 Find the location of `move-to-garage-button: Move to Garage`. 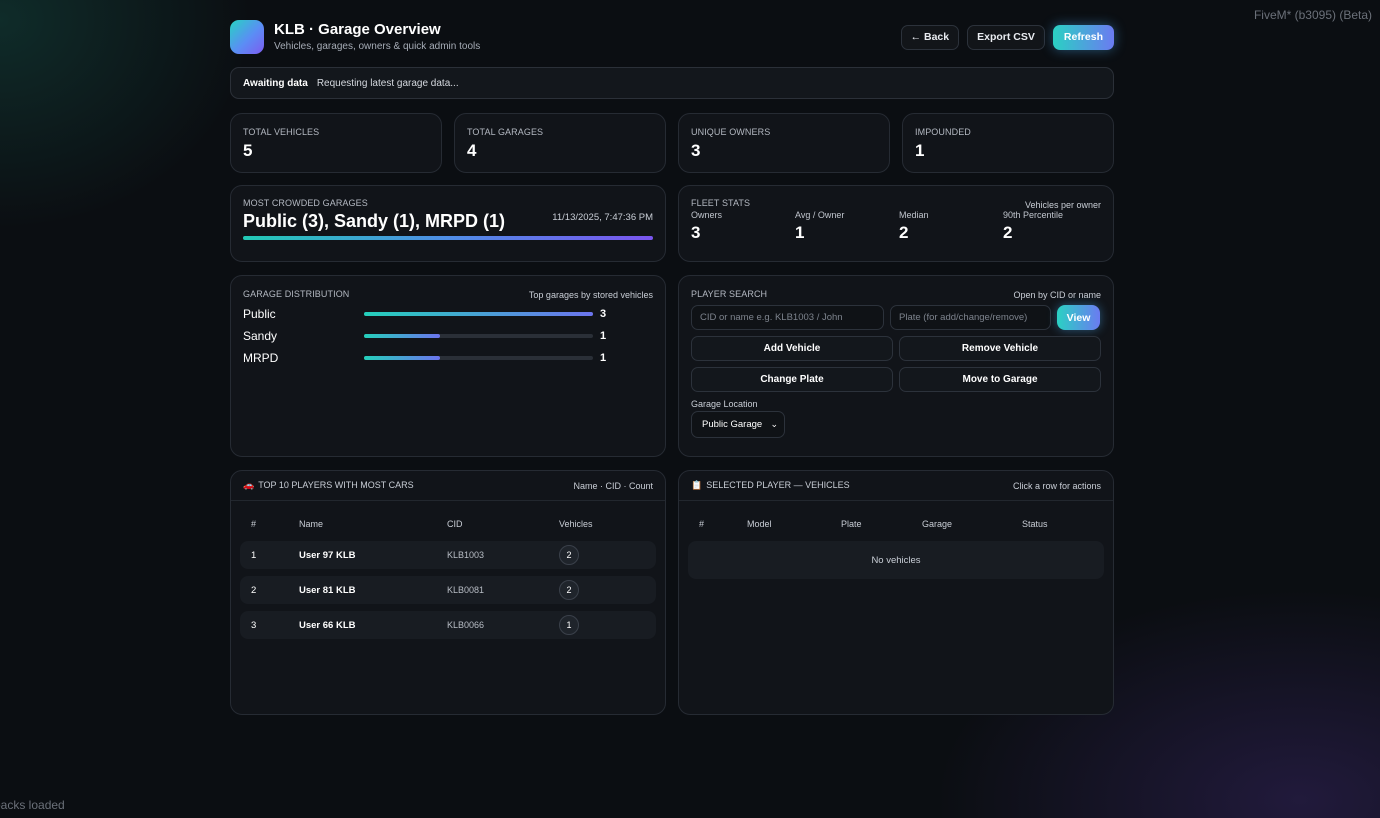

move-to-garage-button: Move to Garage is located at coordinates (1000, 379).